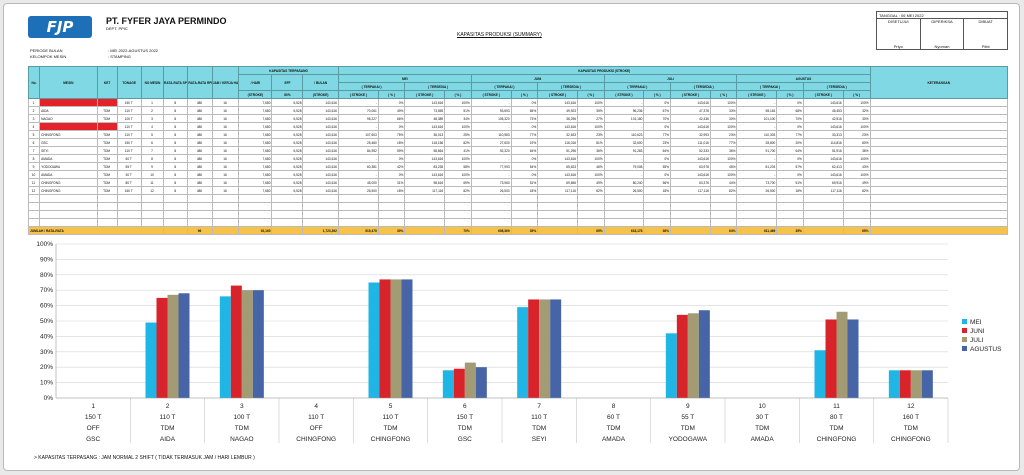 The width and height of the screenshot is (1024, 475). I want to click on month-value-cell: 67%, so click(657, 110).